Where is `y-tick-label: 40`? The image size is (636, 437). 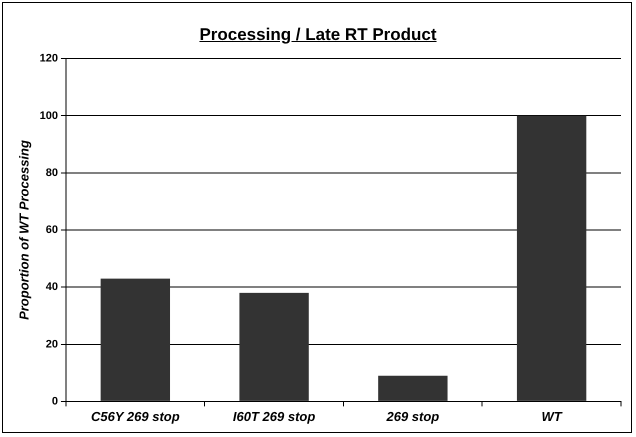 y-tick-label: 40 is located at coordinates (52, 287).